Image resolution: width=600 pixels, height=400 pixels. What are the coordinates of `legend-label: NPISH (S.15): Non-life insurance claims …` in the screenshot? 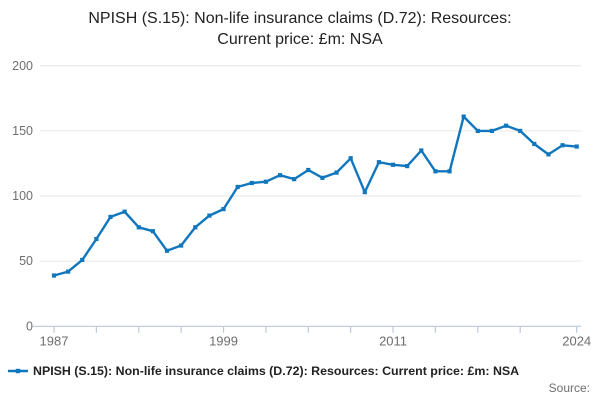 It's located at (276, 371).